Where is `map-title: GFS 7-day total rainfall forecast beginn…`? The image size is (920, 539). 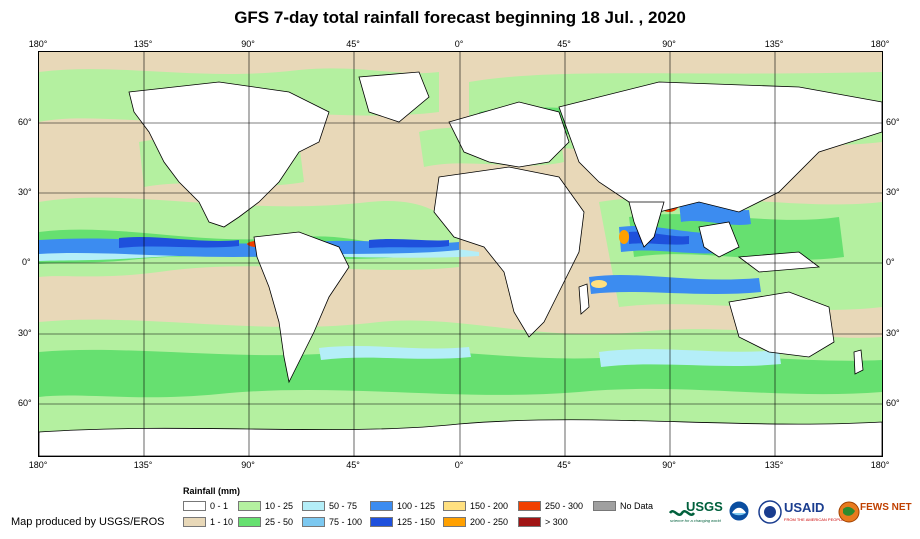 map-title: GFS 7-day total rainfall forecast beginn… is located at coordinates (460, 17).